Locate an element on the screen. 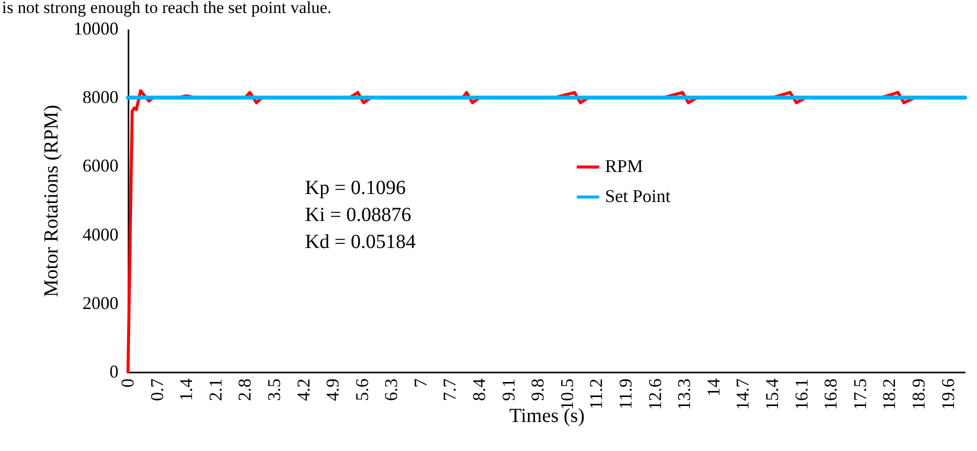 The height and width of the screenshot is (451, 977). x-tick-label: 1.4 is located at coordinates (186, 389).